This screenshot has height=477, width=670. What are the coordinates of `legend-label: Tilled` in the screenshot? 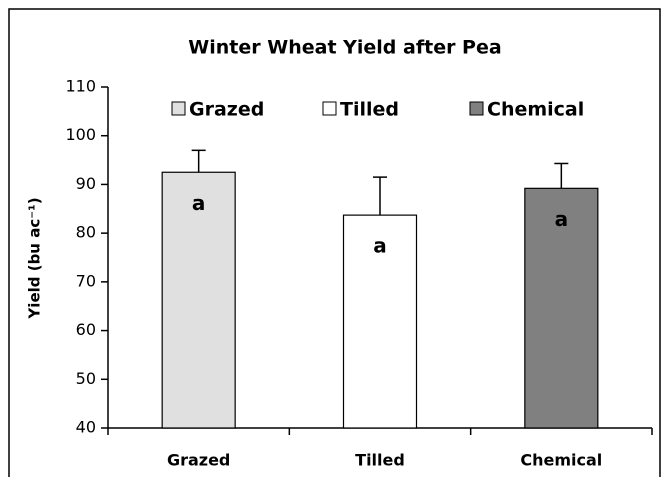 It's located at (369, 110).